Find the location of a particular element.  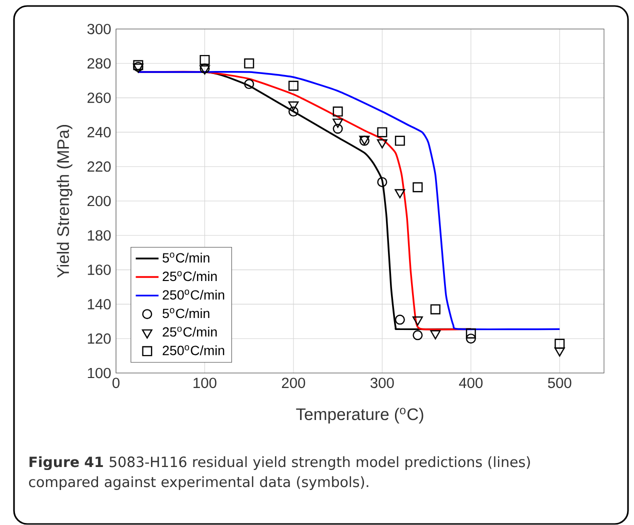

x-tick-label: 300 is located at coordinates (382, 383).